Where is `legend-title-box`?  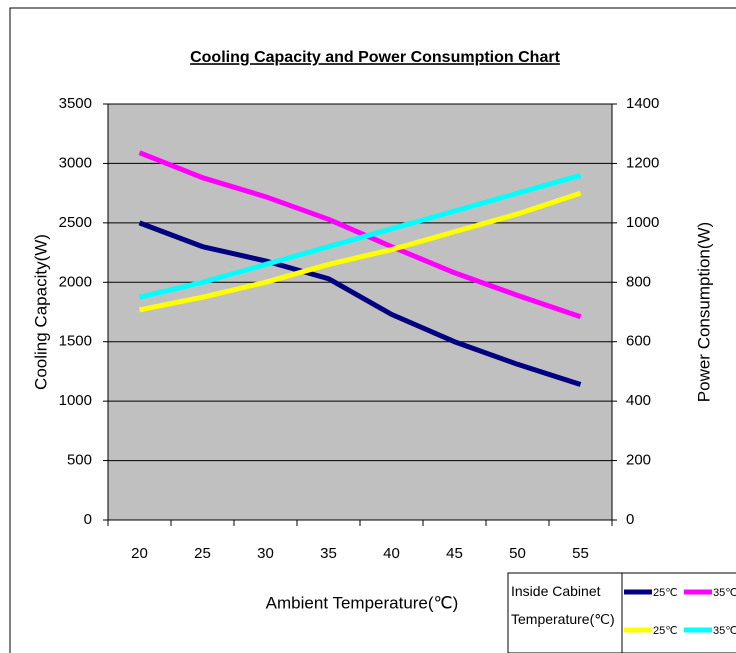 legend-title-box is located at coordinates (565, 612).